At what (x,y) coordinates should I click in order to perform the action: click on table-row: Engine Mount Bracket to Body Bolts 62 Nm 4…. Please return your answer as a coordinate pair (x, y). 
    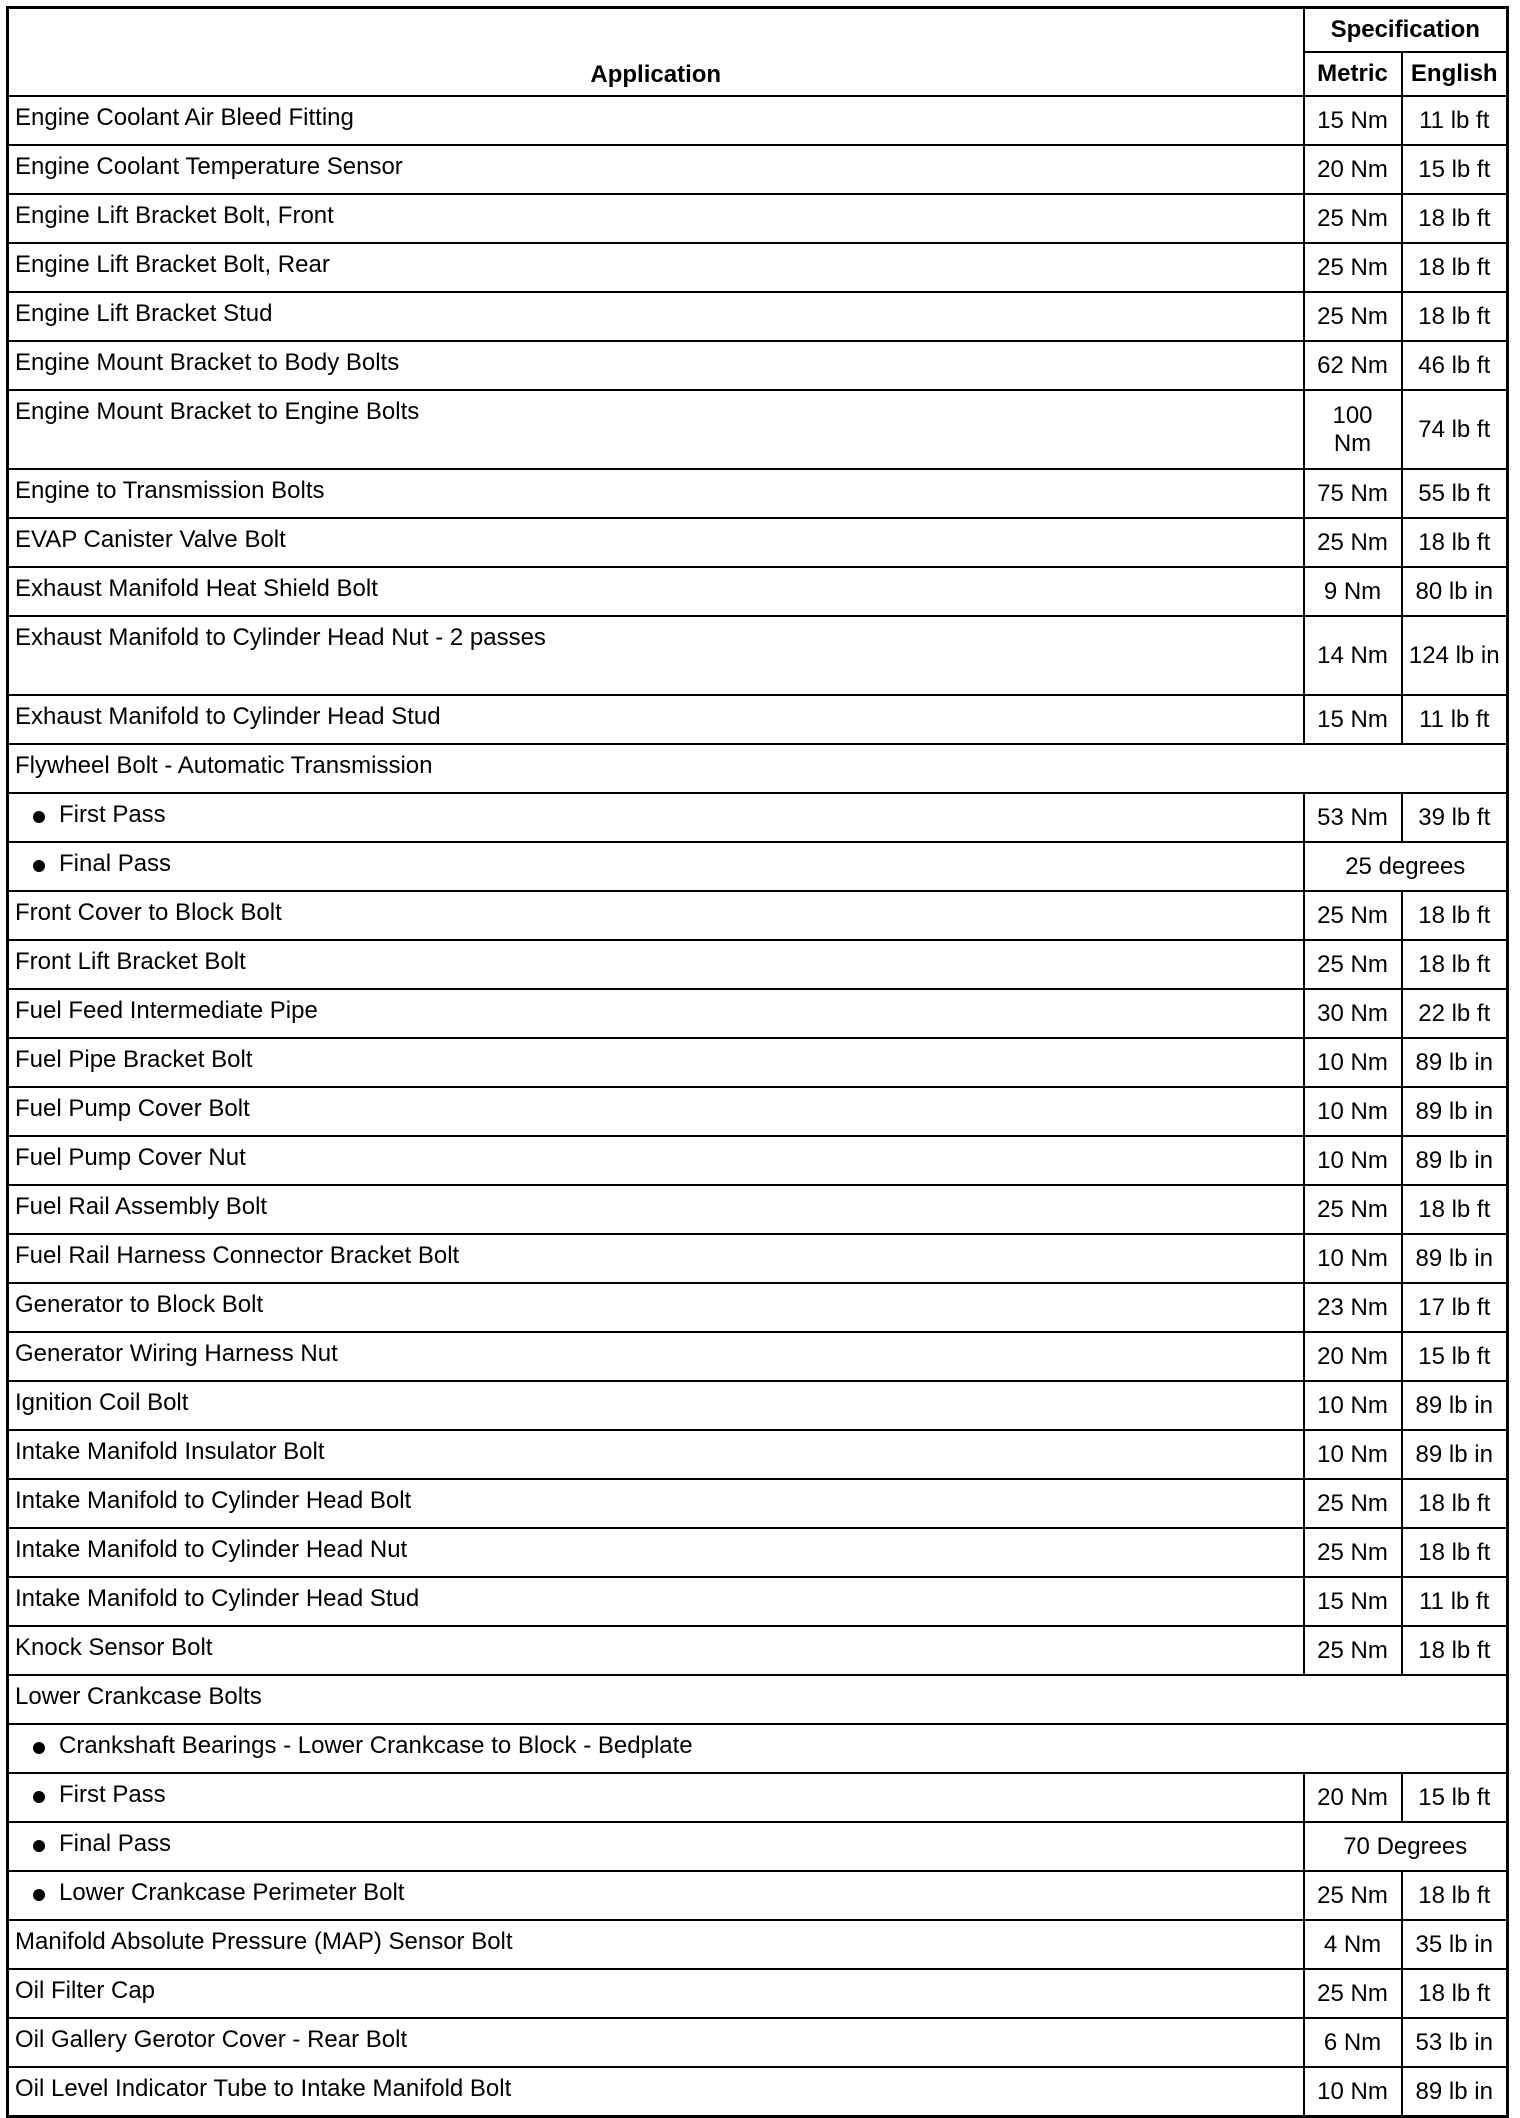
    Looking at the image, I should click on (757, 365).